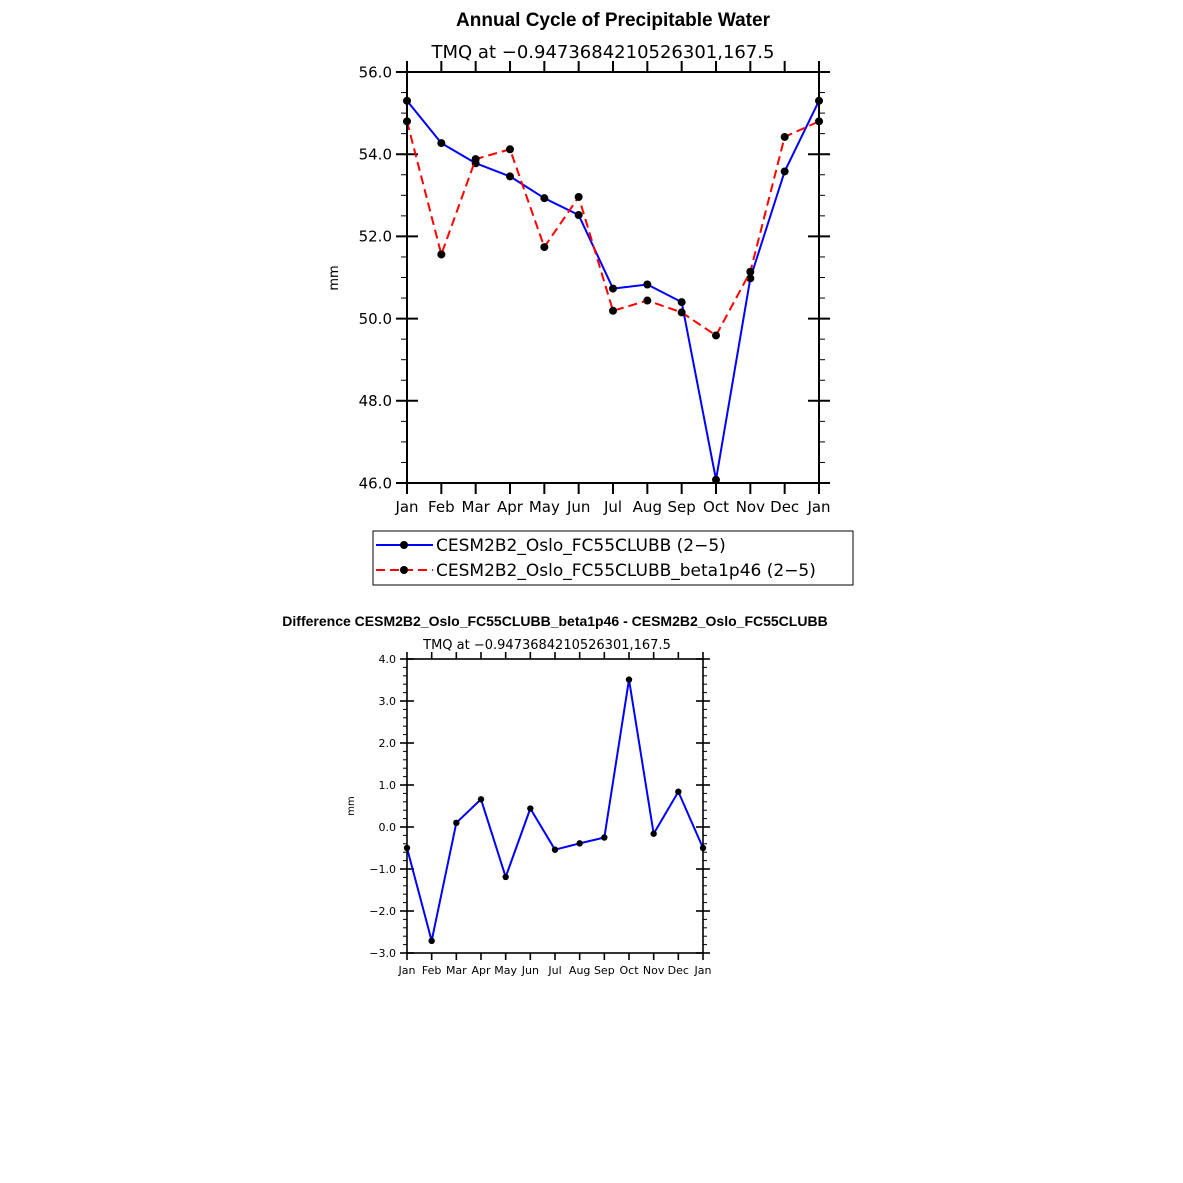 This screenshot has width=1183, height=1183. What do you see at coordinates (626, 571) in the screenshot?
I see `legend-label-series-2: CESM2B2_Oslo_FC55CLUBB_beta1p46 (2−5)` at bounding box center [626, 571].